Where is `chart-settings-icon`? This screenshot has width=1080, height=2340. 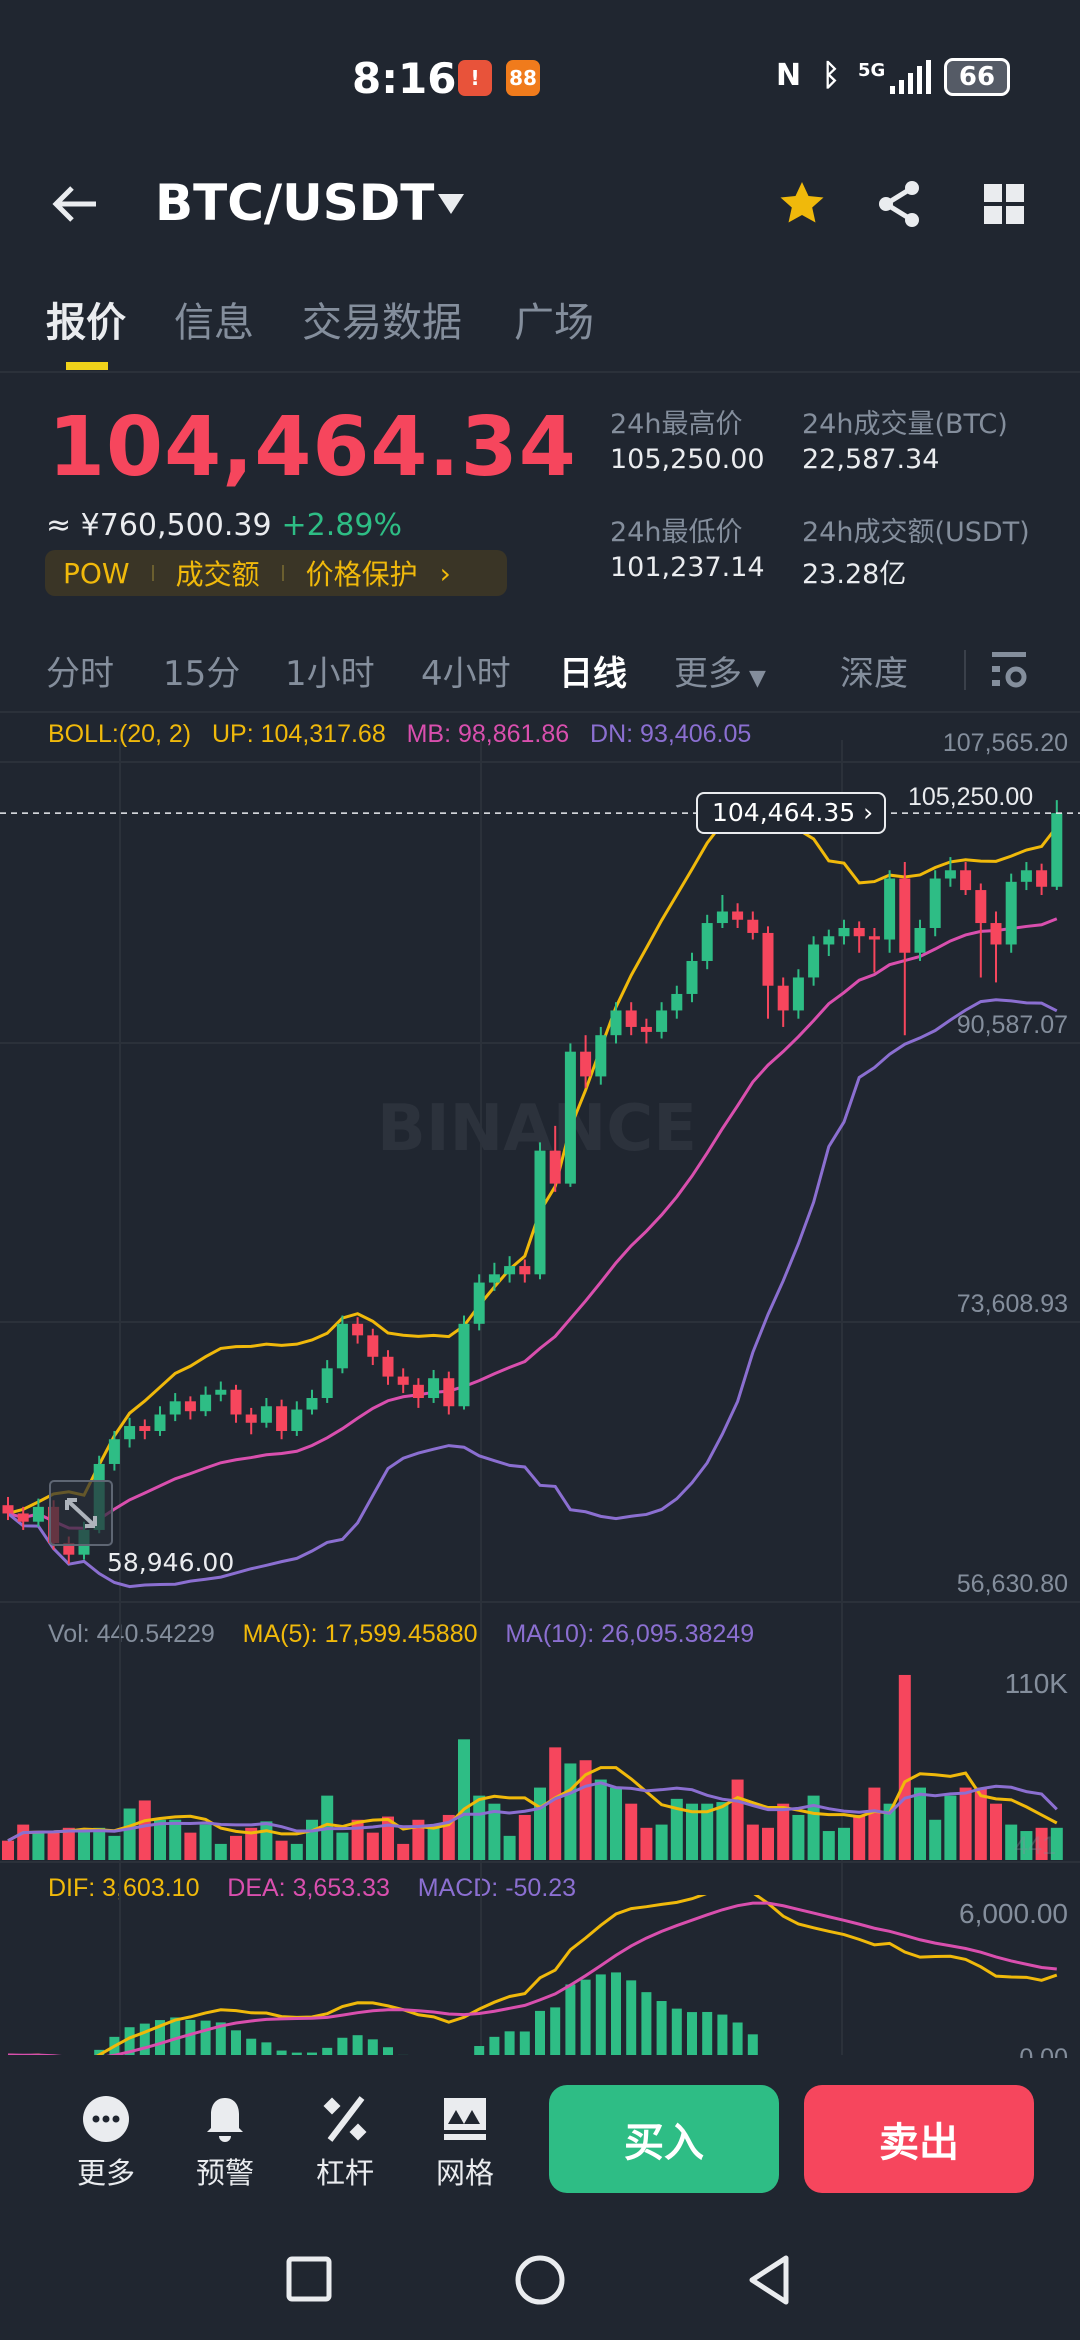 chart-settings-icon is located at coordinates (1009, 670).